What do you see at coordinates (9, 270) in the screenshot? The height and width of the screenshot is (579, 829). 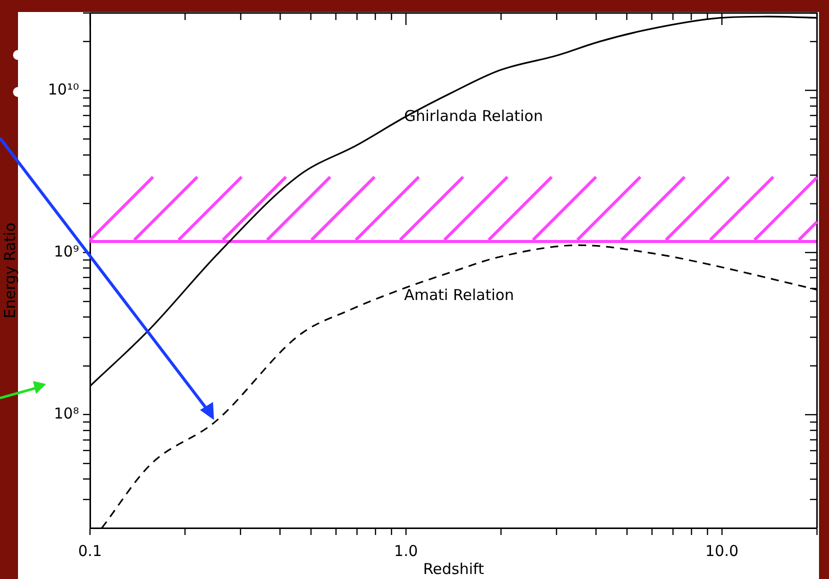 I see `y-axis-title: Energy Ratio` at bounding box center [9, 270].